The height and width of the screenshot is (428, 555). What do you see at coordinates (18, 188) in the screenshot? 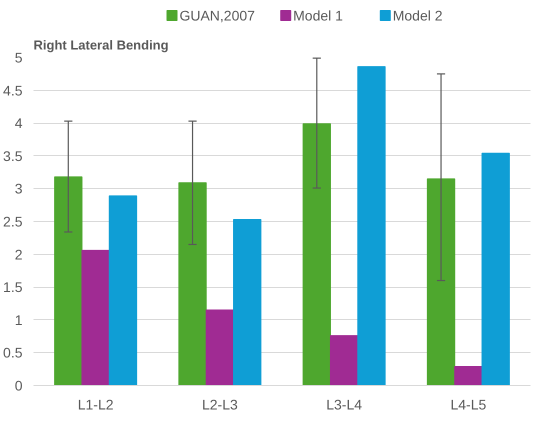
I see `y-tick-label: 3` at bounding box center [18, 188].